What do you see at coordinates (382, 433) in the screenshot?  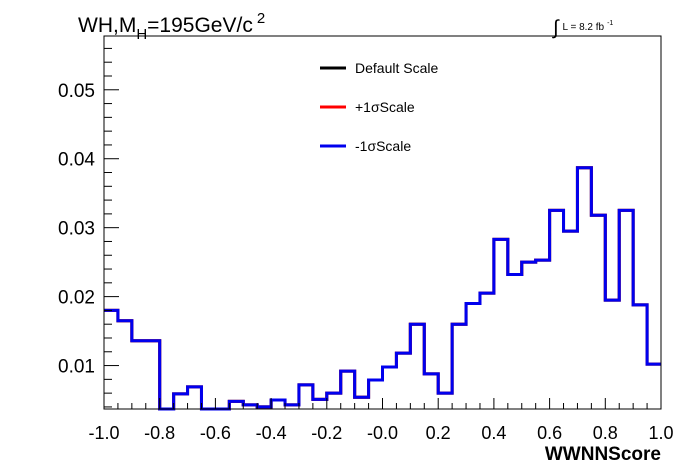 I see `x-tick-label: -0.0` at bounding box center [382, 433].